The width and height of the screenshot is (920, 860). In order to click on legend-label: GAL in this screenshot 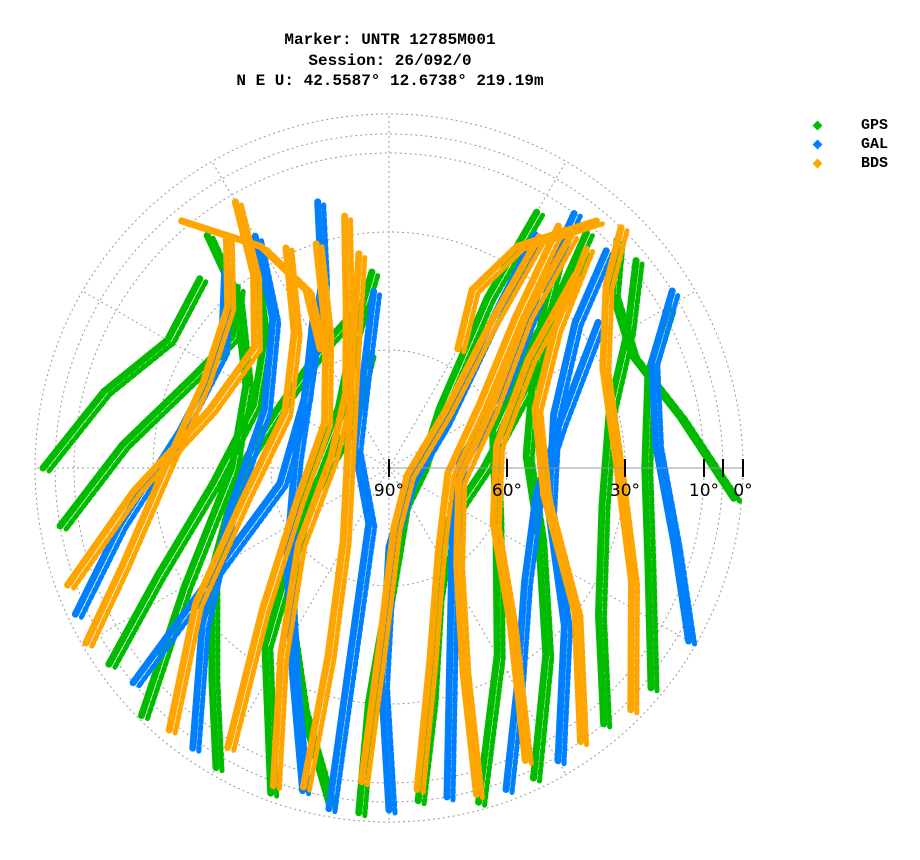, I will do `click(875, 144)`.